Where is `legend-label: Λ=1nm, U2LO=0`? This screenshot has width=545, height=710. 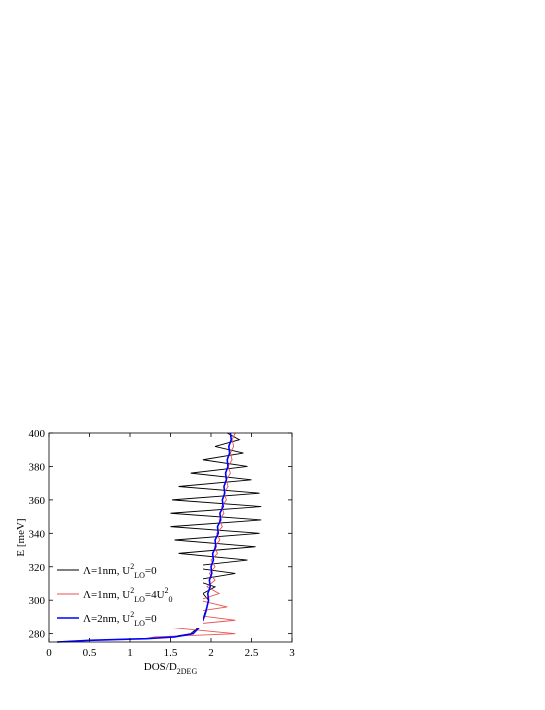
legend-label: Λ=1nm, U2LO=0 is located at coordinates (120, 571).